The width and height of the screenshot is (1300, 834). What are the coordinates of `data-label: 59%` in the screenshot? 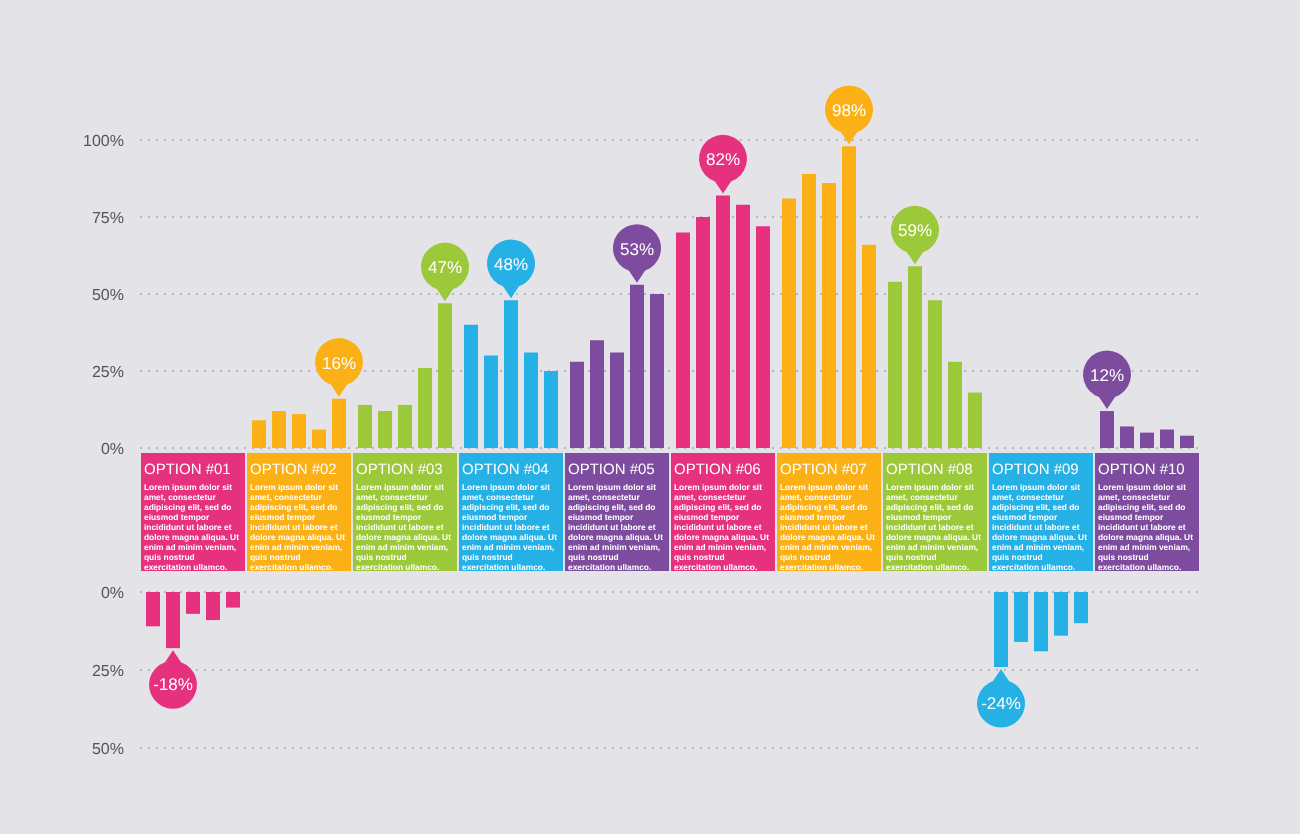 It's located at (915, 230).